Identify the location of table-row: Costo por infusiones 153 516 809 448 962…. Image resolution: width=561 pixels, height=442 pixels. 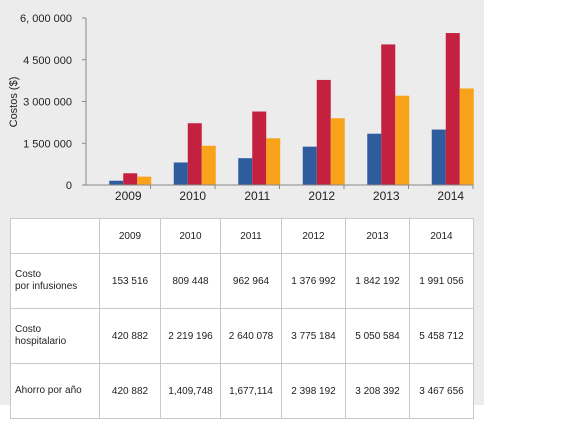
(242, 281).